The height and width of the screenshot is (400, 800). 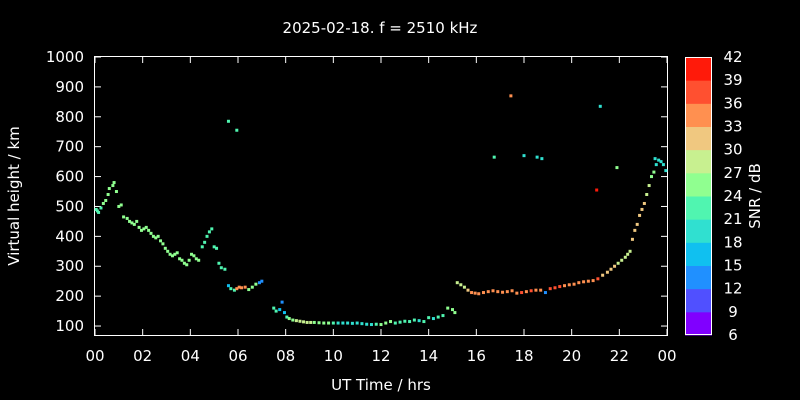 I want to click on y-axis-label: Virtual height / km, so click(x=14, y=195).